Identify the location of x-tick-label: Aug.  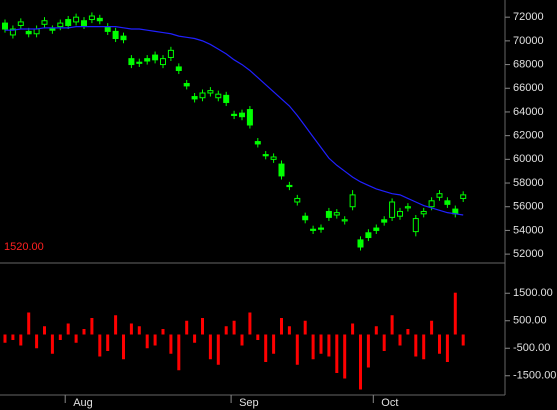
(83, 403).